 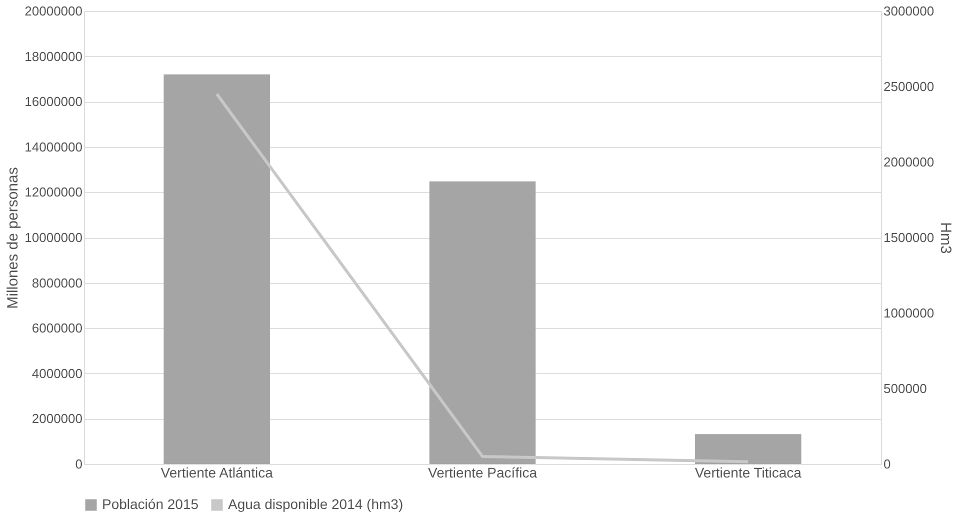 I want to click on x-tick-label: Vertiente Pacífica, so click(x=483, y=472).